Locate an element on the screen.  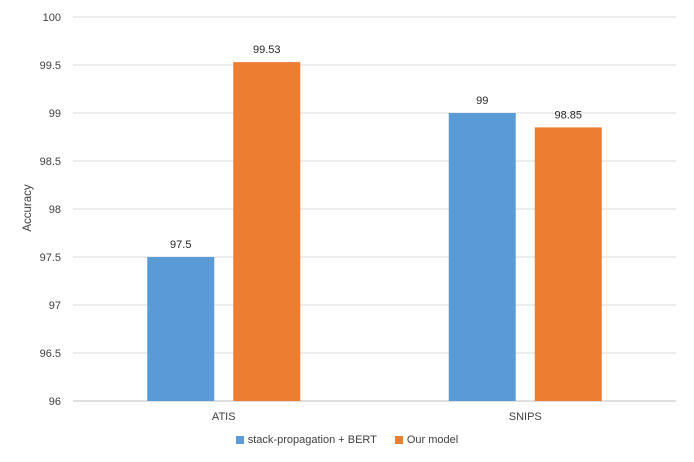
x-tick-label: ATIS is located at coordinates (224, 417).